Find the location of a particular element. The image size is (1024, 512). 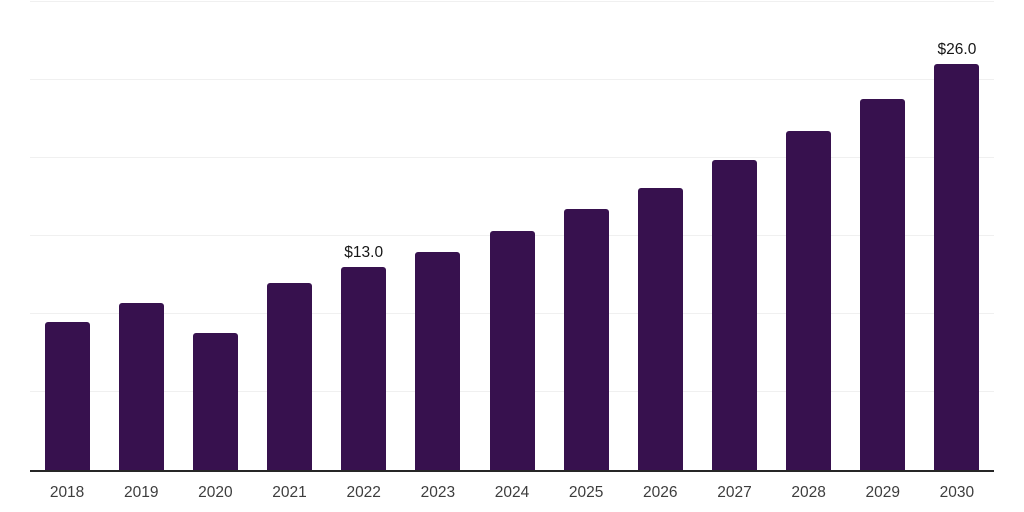

bar-2026 is located at coordinates (660, 329).